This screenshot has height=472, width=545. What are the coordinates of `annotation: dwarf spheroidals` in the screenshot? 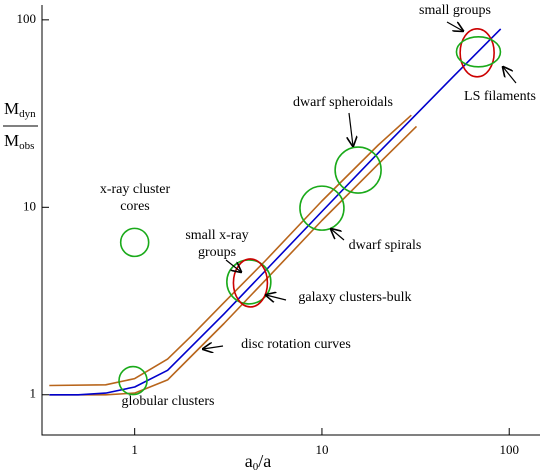 It's located at (343, 102).